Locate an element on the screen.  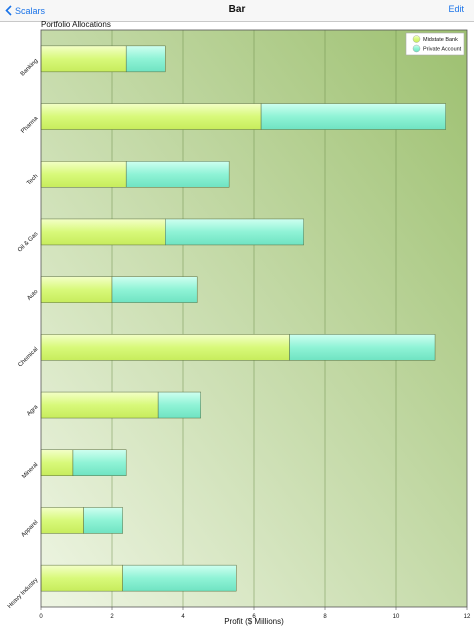
back-button-label: Scalars is located at coordinates (30, 10).